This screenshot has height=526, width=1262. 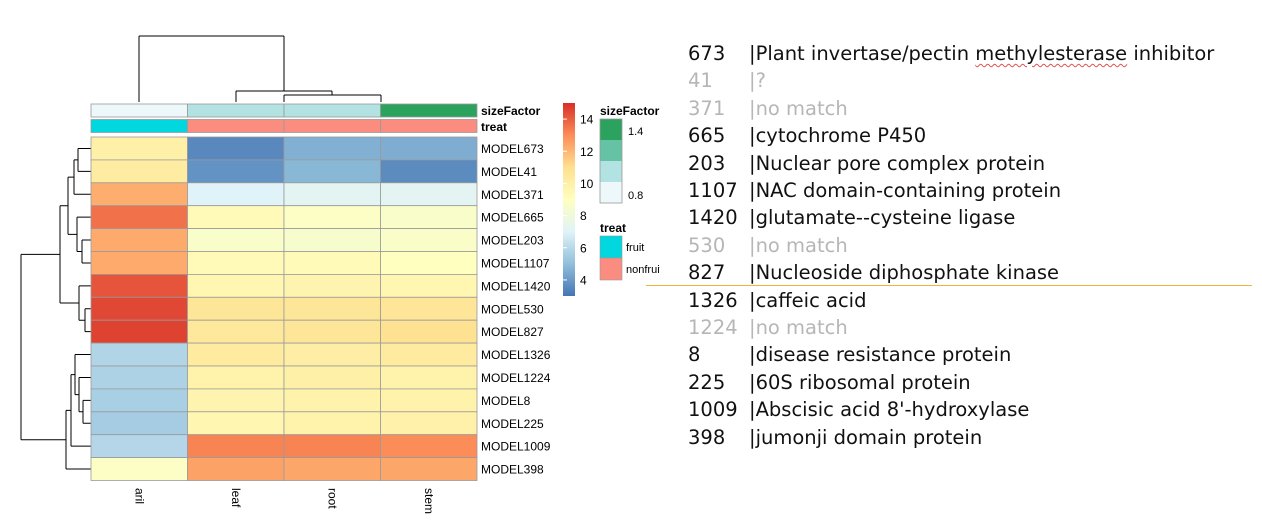 What do you see at coordinates (284, 501) in the screenshot?
I see `column-labels: aril leaf root stem` at bounding box center [284, 501].